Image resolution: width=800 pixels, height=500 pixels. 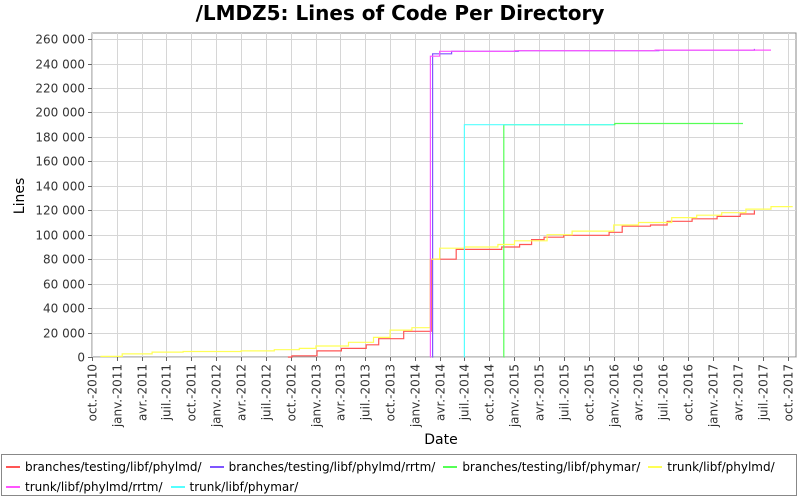 I want to click on legend-item: branches/testing/libf/phymar/, so click(x=541, y=467).